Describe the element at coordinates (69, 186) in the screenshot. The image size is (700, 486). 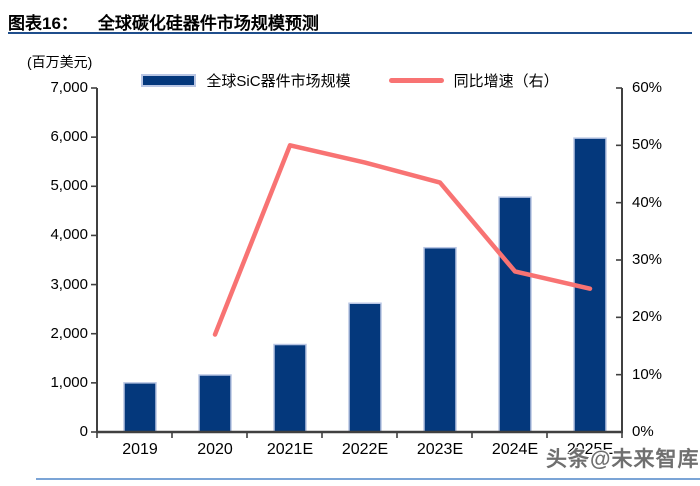
I see `y-left-tick-label: 5,000` at that location.